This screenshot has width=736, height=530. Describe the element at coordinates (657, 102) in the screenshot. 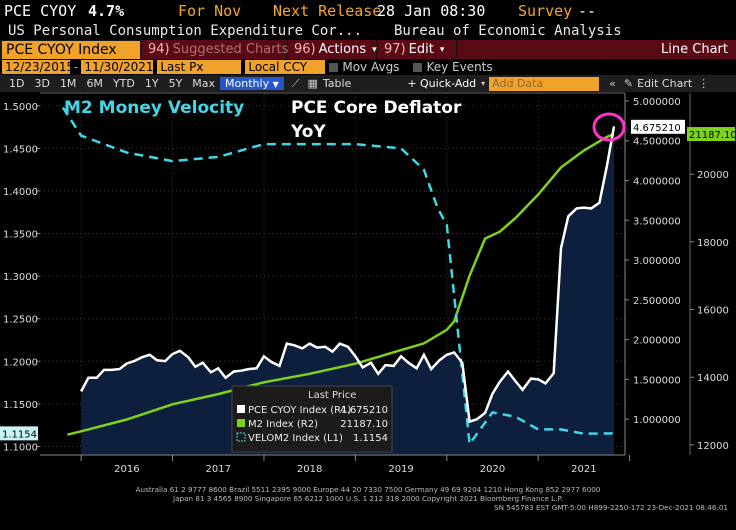

I see `r1-tick-label: 5.000000` at that location.